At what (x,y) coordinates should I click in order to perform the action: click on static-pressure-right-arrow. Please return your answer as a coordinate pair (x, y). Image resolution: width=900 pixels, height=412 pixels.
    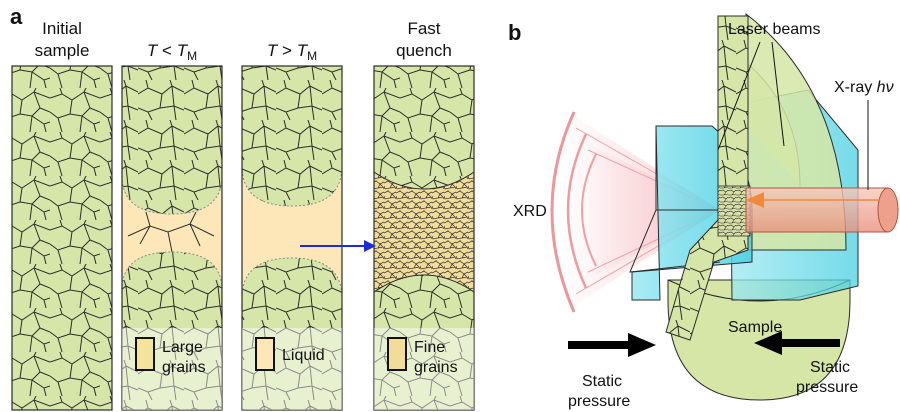
    Looking at the image, I should click on (797, 343).